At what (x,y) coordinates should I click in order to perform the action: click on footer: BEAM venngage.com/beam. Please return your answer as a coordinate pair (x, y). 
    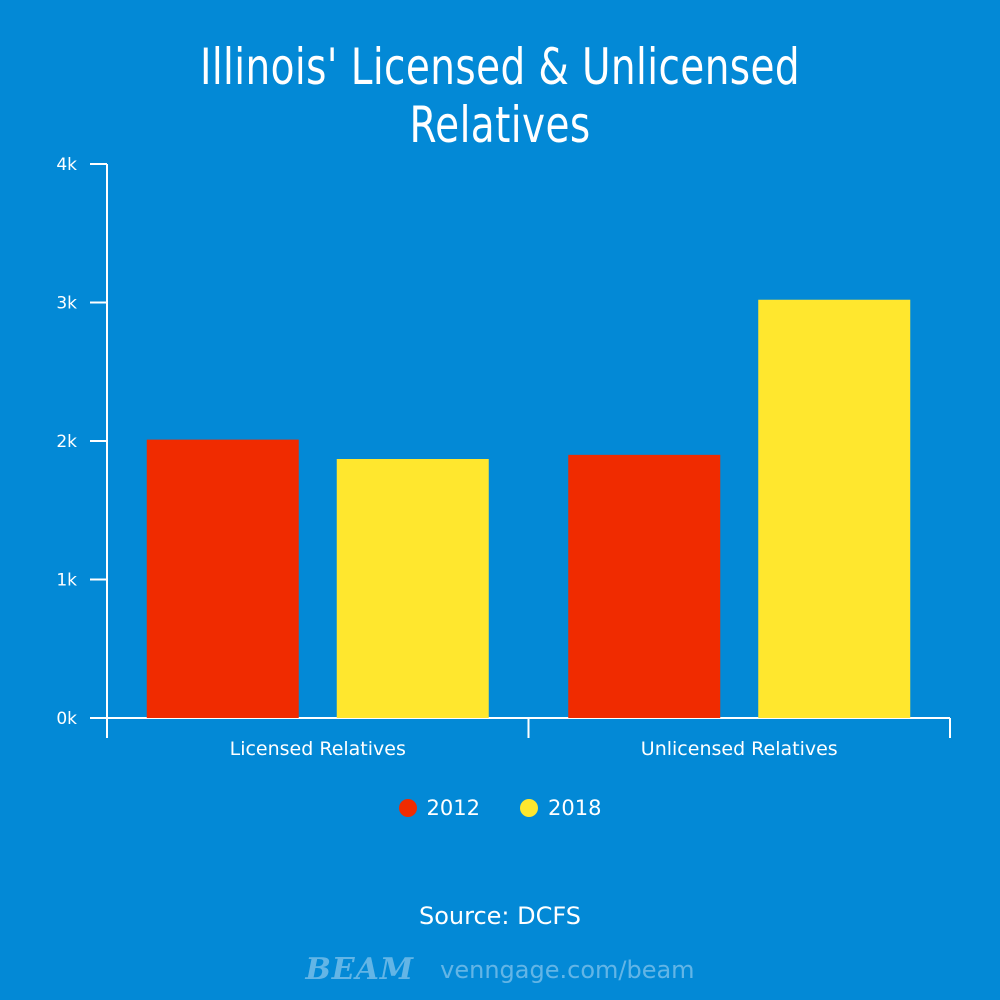
    Looking at the image, I should click on (500, 969).